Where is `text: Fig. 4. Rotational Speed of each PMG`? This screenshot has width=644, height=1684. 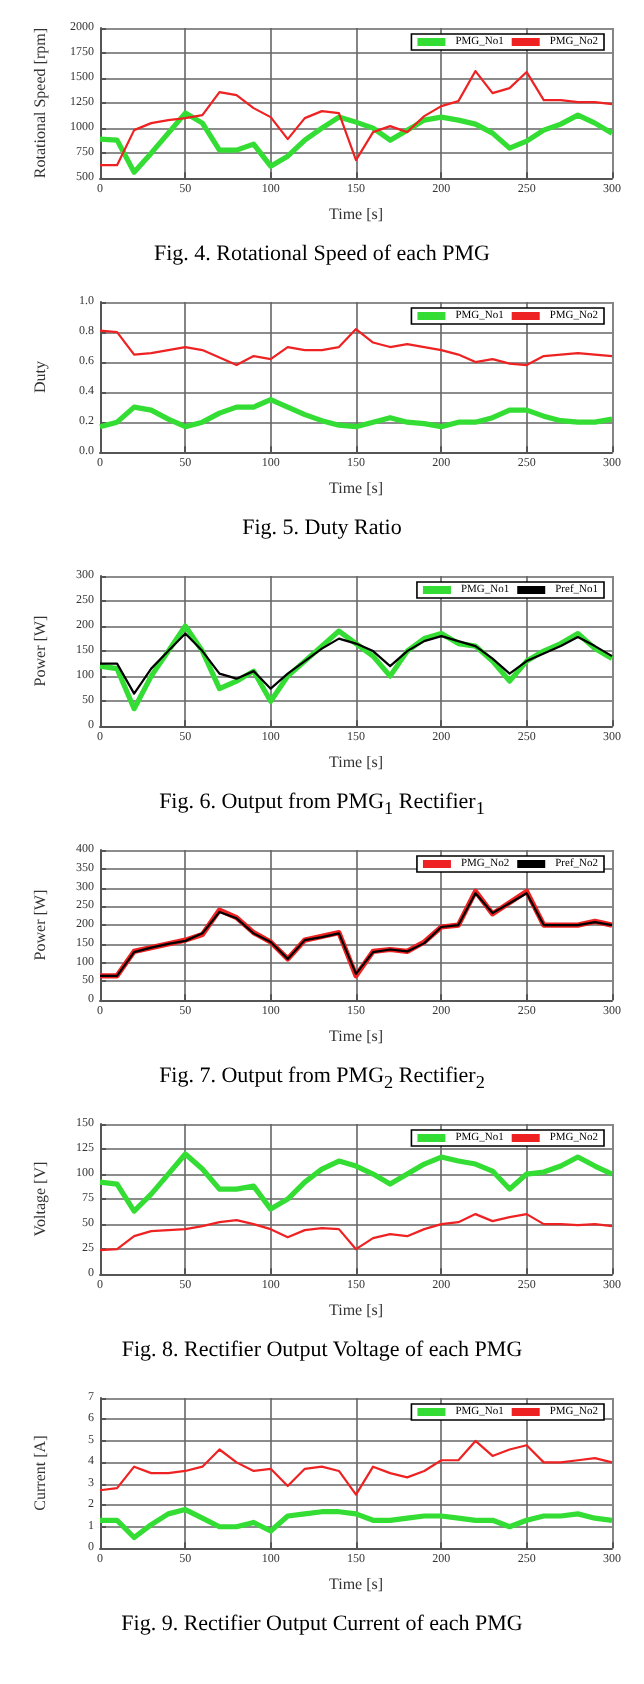
text: Fig. 4. Rotational Speed of each PMG is located at coordinates (322, 255).